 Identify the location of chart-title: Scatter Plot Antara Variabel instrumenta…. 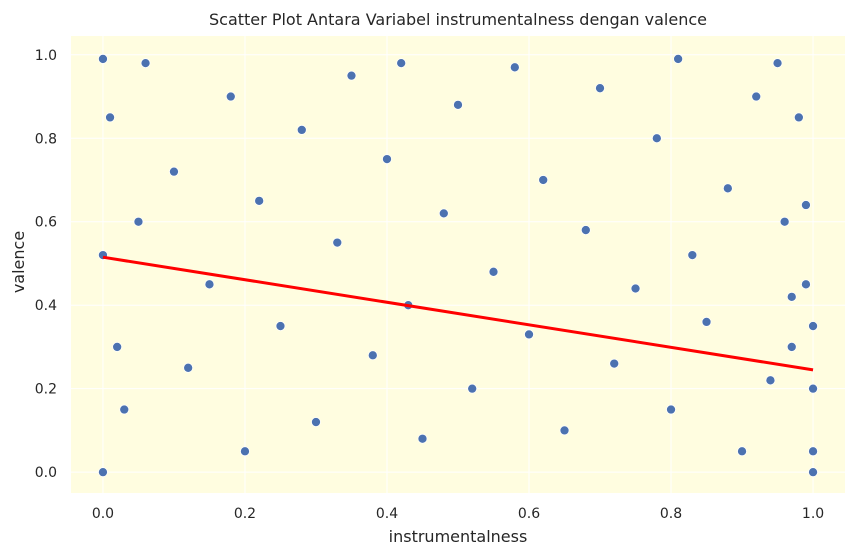
(458, 19).